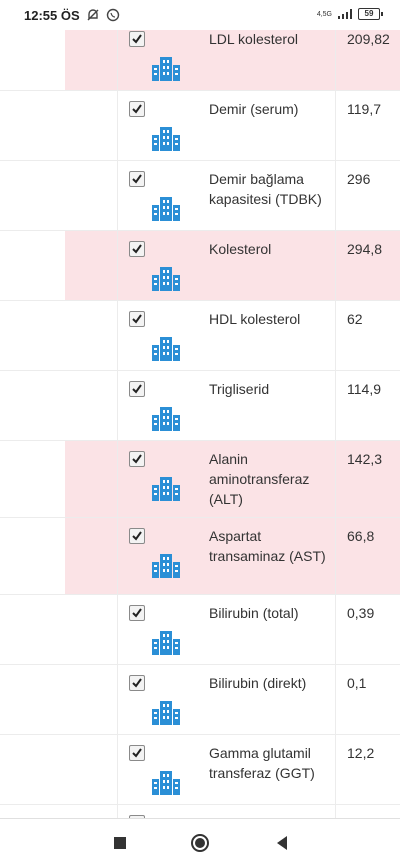 The height and width of the screenshot is (867, 400). Describe the element at coordinates (368, 39) in the screenshot. I see `test-value: 209,82` at that location.